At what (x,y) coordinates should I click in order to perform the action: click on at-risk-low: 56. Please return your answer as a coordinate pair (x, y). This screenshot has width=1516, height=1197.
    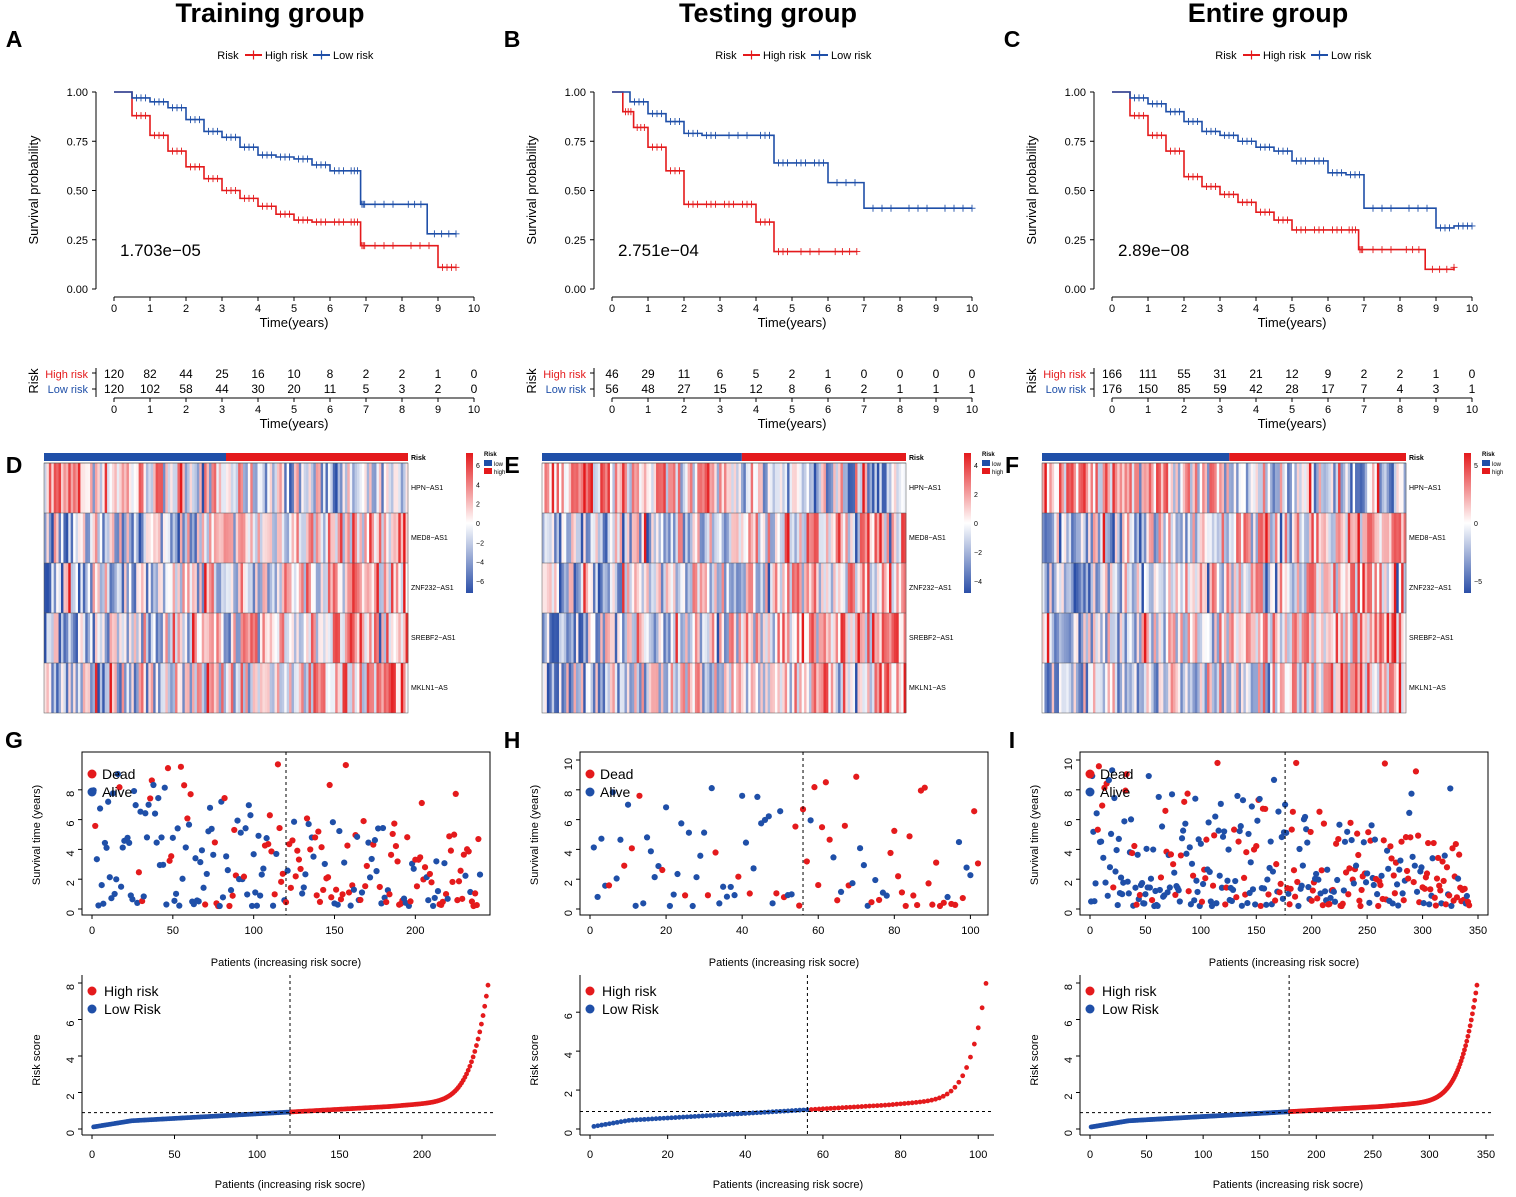
    Looking at the image, I should click on (612, 389).